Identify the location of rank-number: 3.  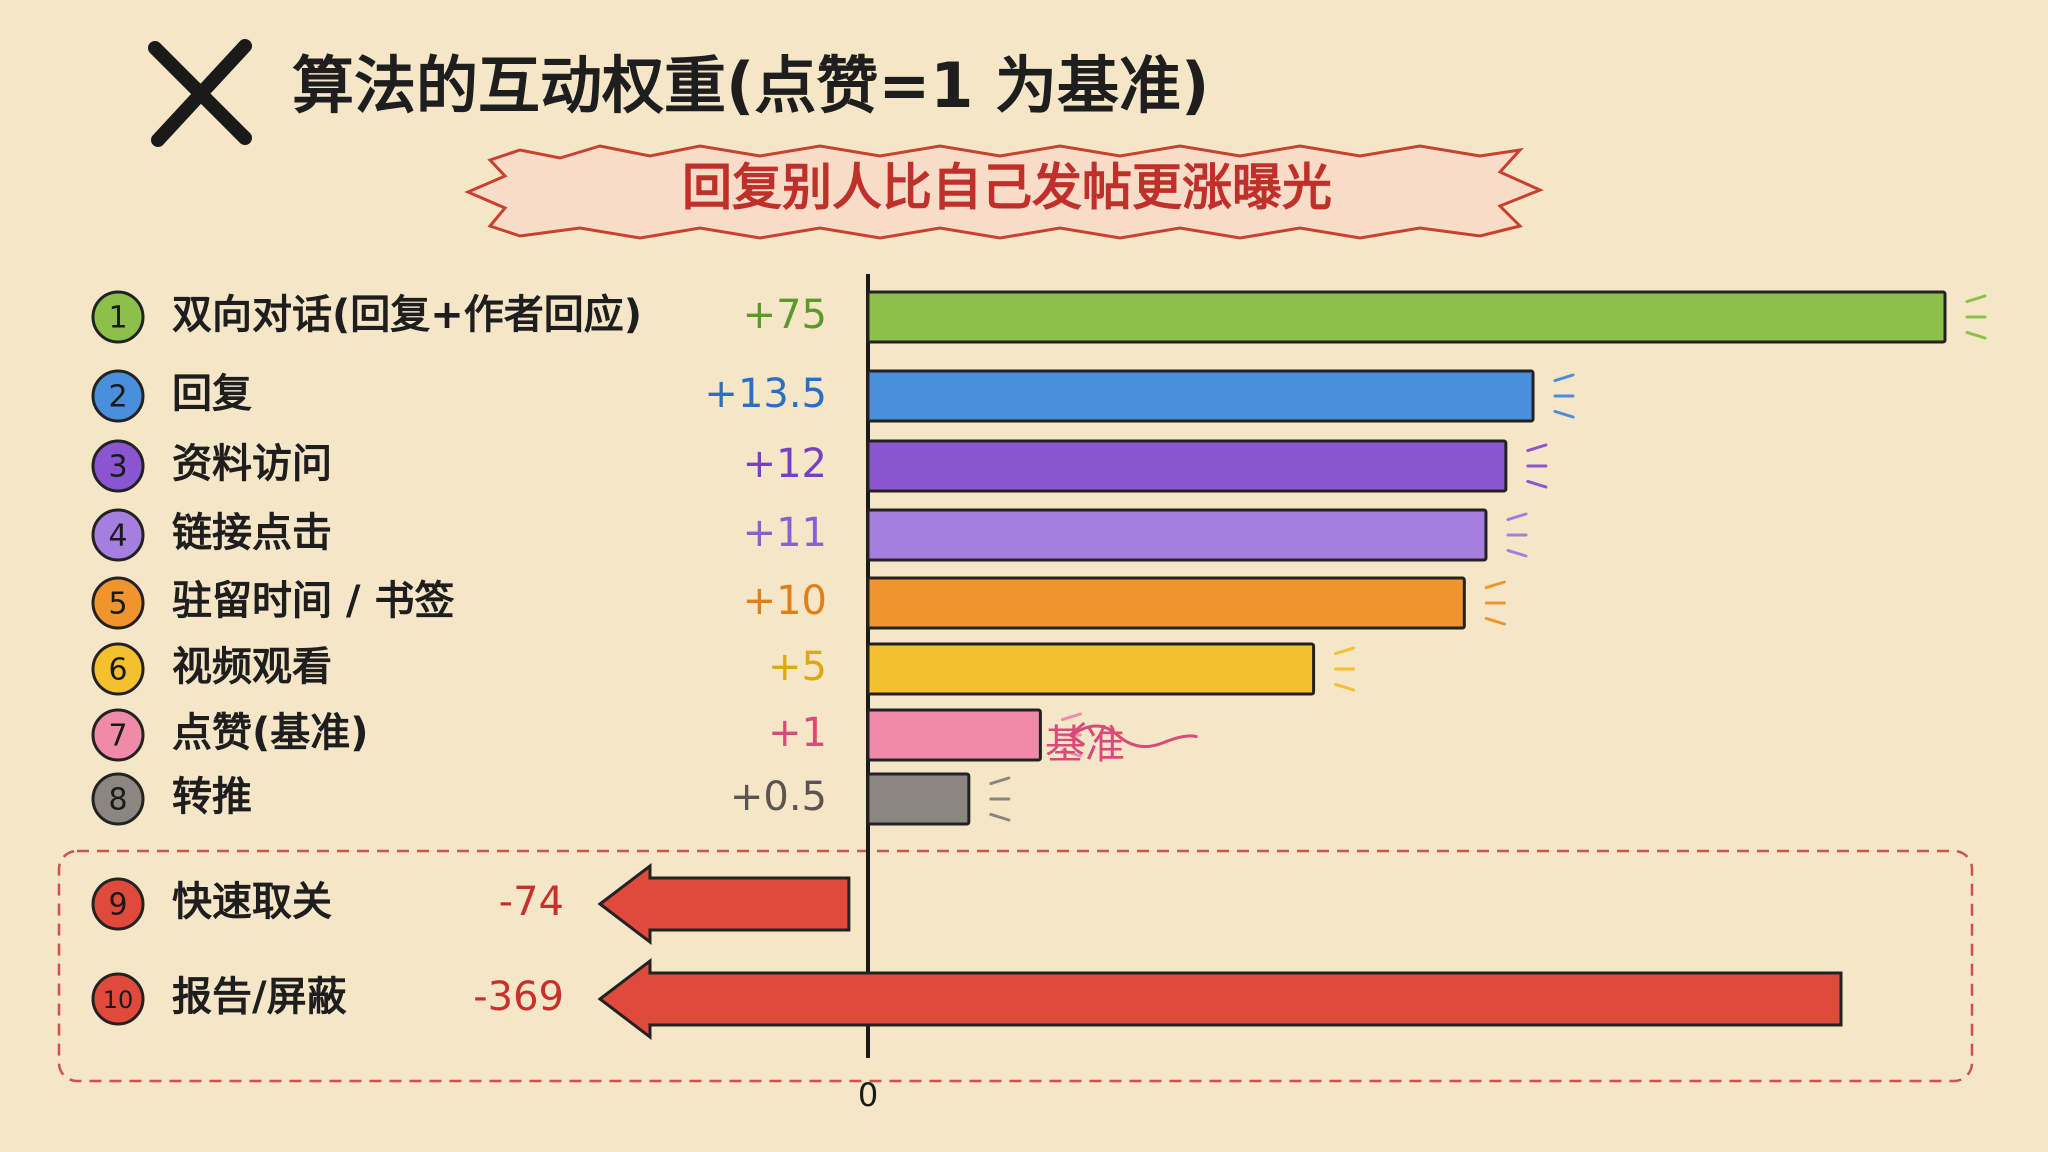
(117, 467).